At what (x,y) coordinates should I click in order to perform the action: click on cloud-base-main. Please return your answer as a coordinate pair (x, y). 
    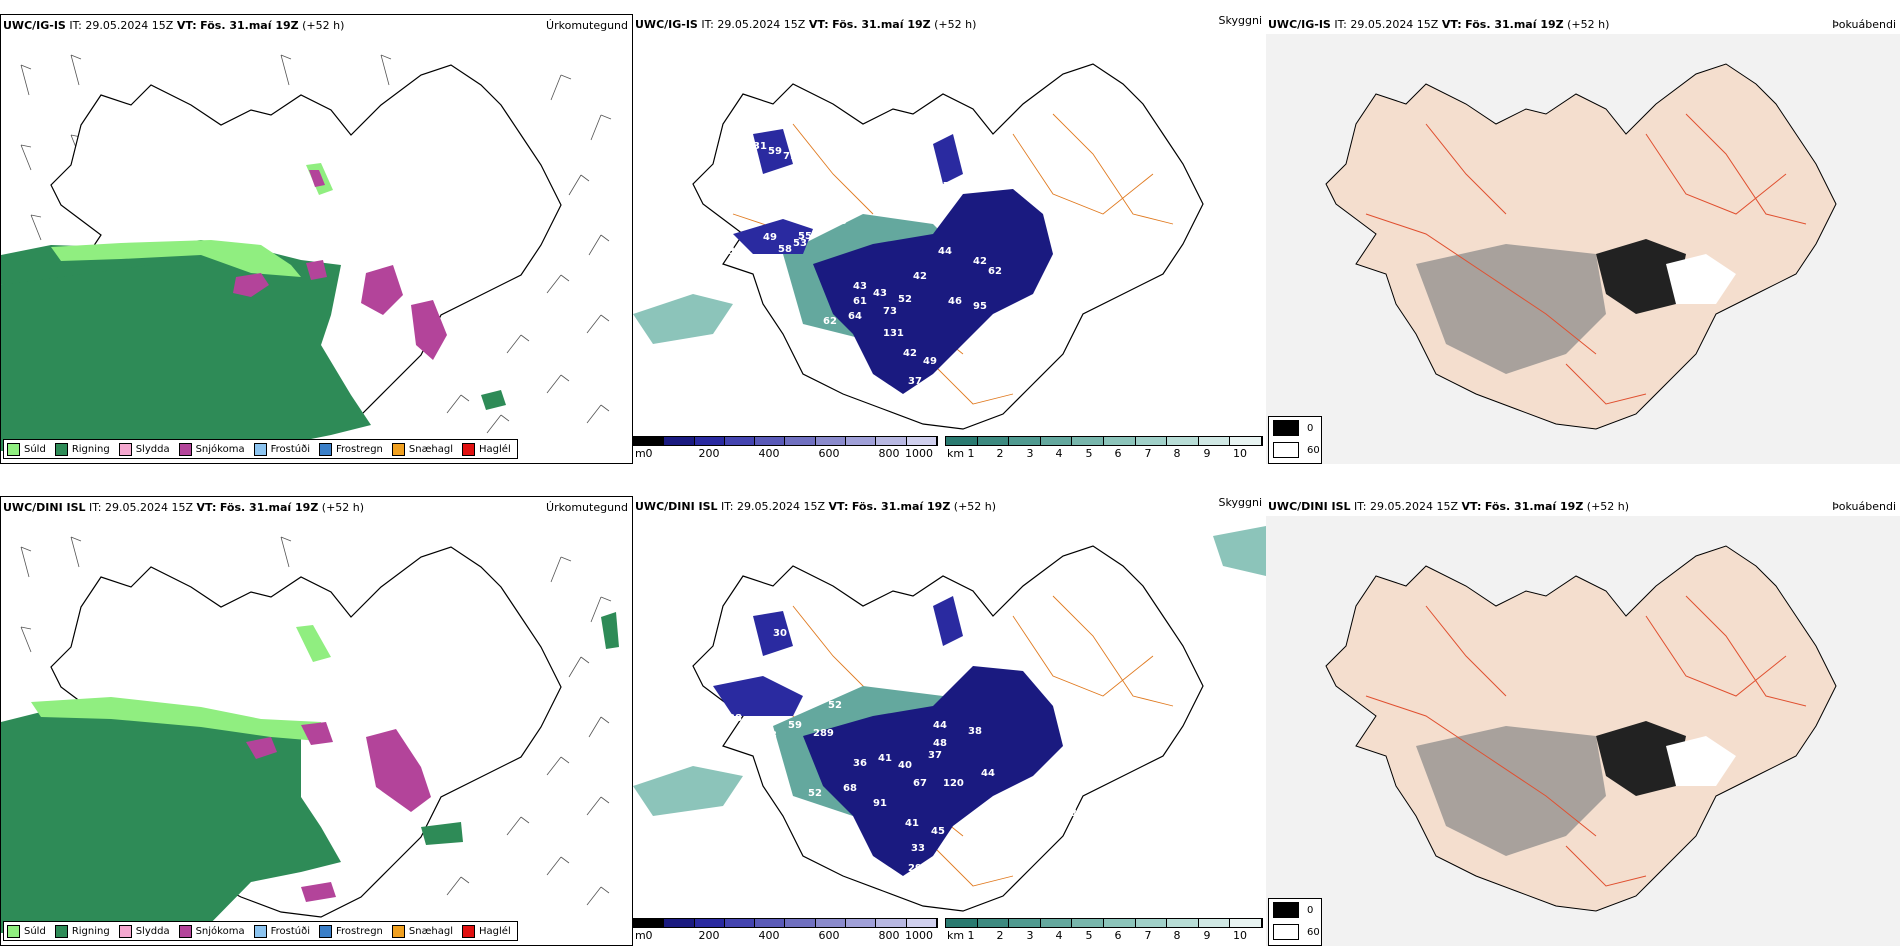
    Looking at the image, I should click on (933, 291).